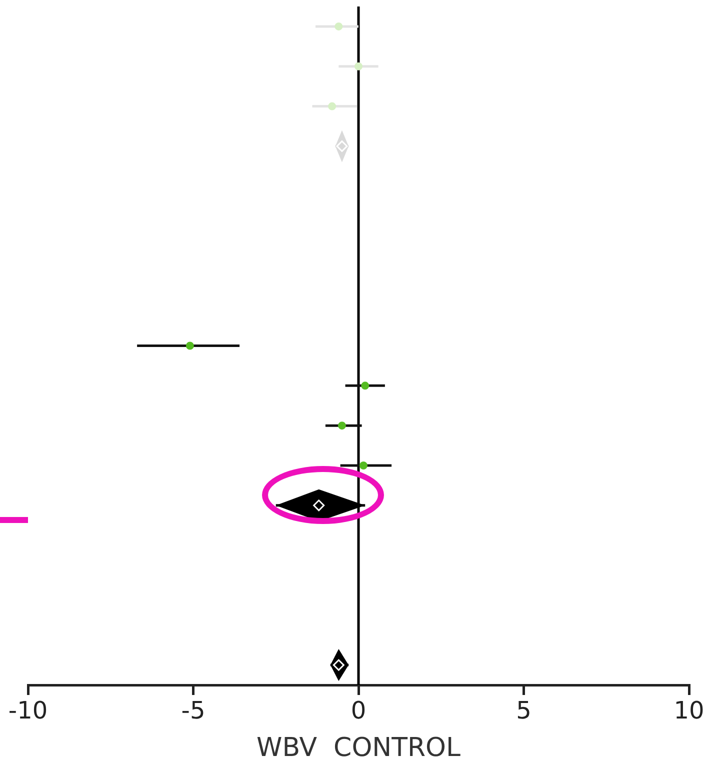 This screenshot has width=711, height=773. What do you see at coordinates (689, 710) in the screenshot?
I see `x-tick-label: 10` at bounding box center [689, 710].